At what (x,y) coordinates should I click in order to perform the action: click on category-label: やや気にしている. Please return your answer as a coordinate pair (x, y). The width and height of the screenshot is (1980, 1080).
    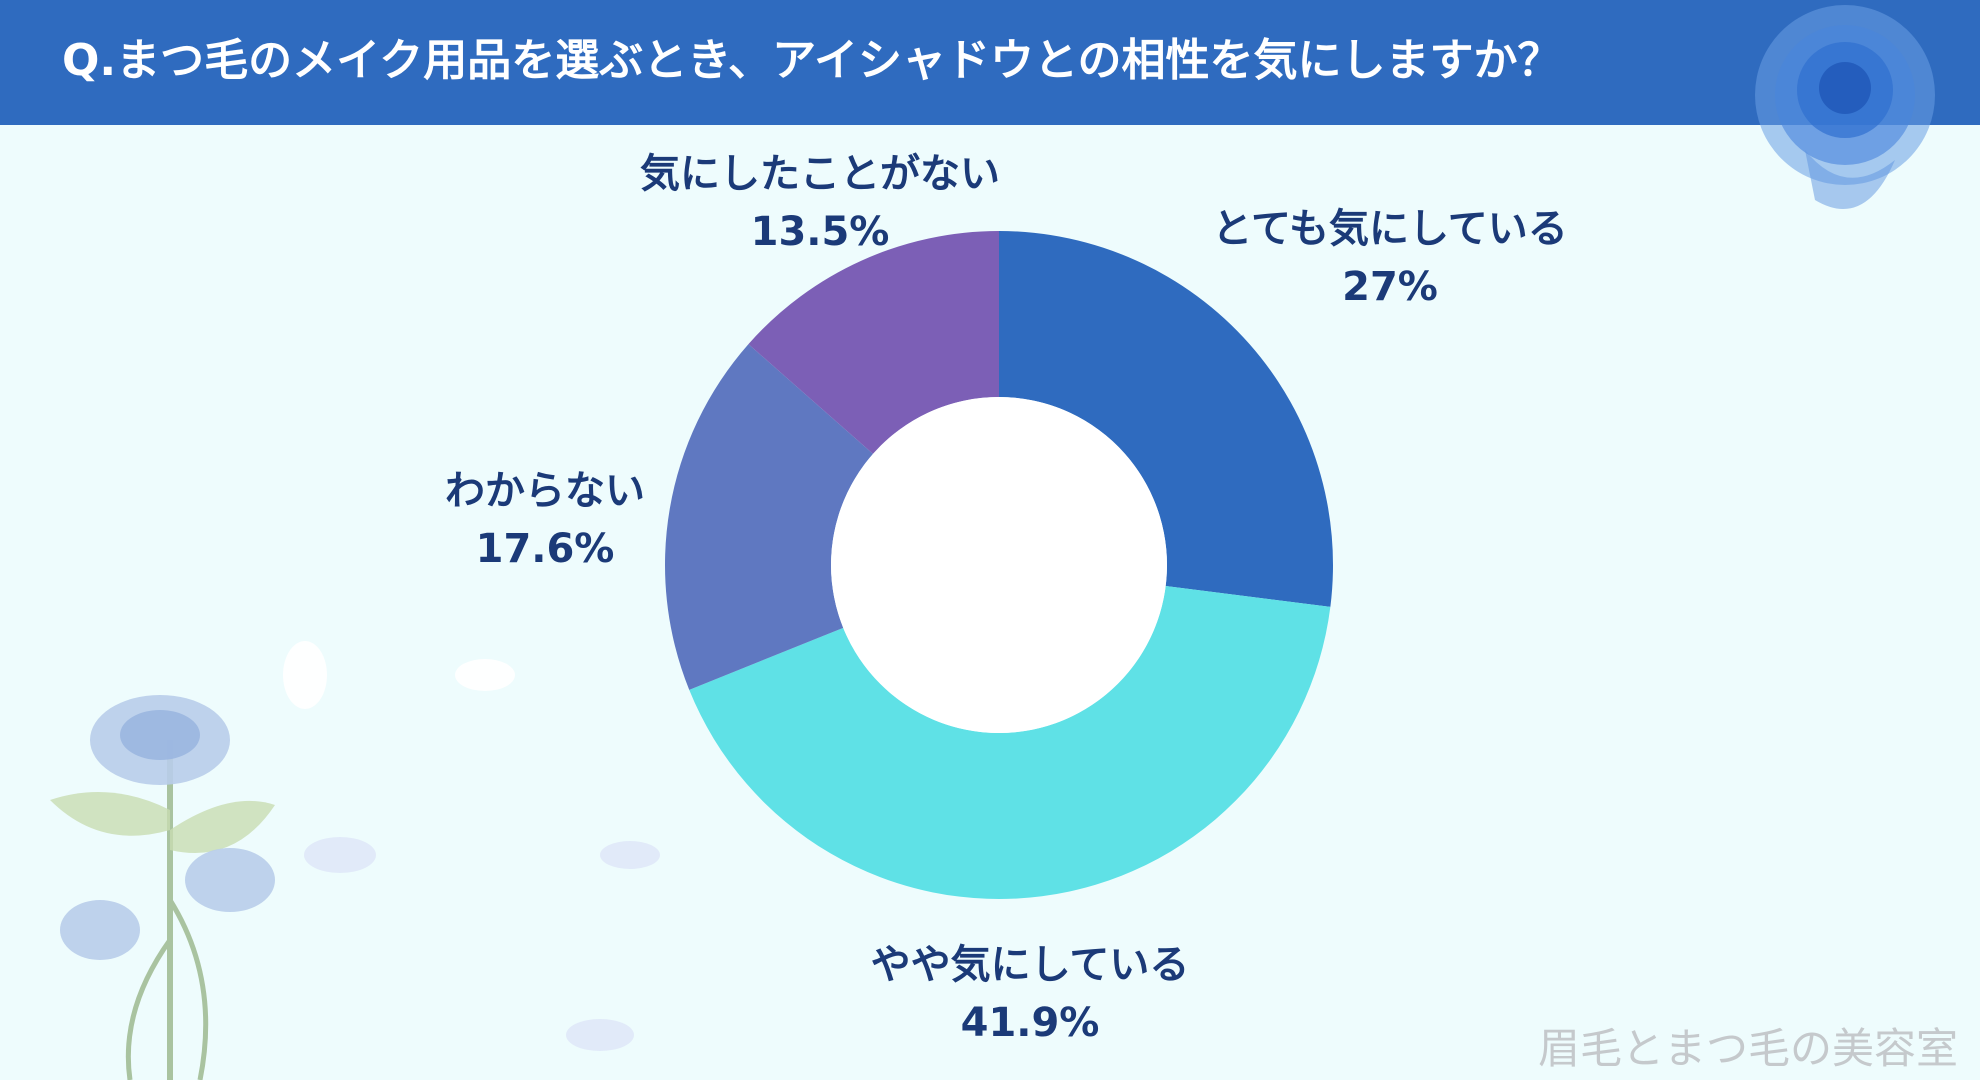
    Looking at the image, I should click on (1030, 965).